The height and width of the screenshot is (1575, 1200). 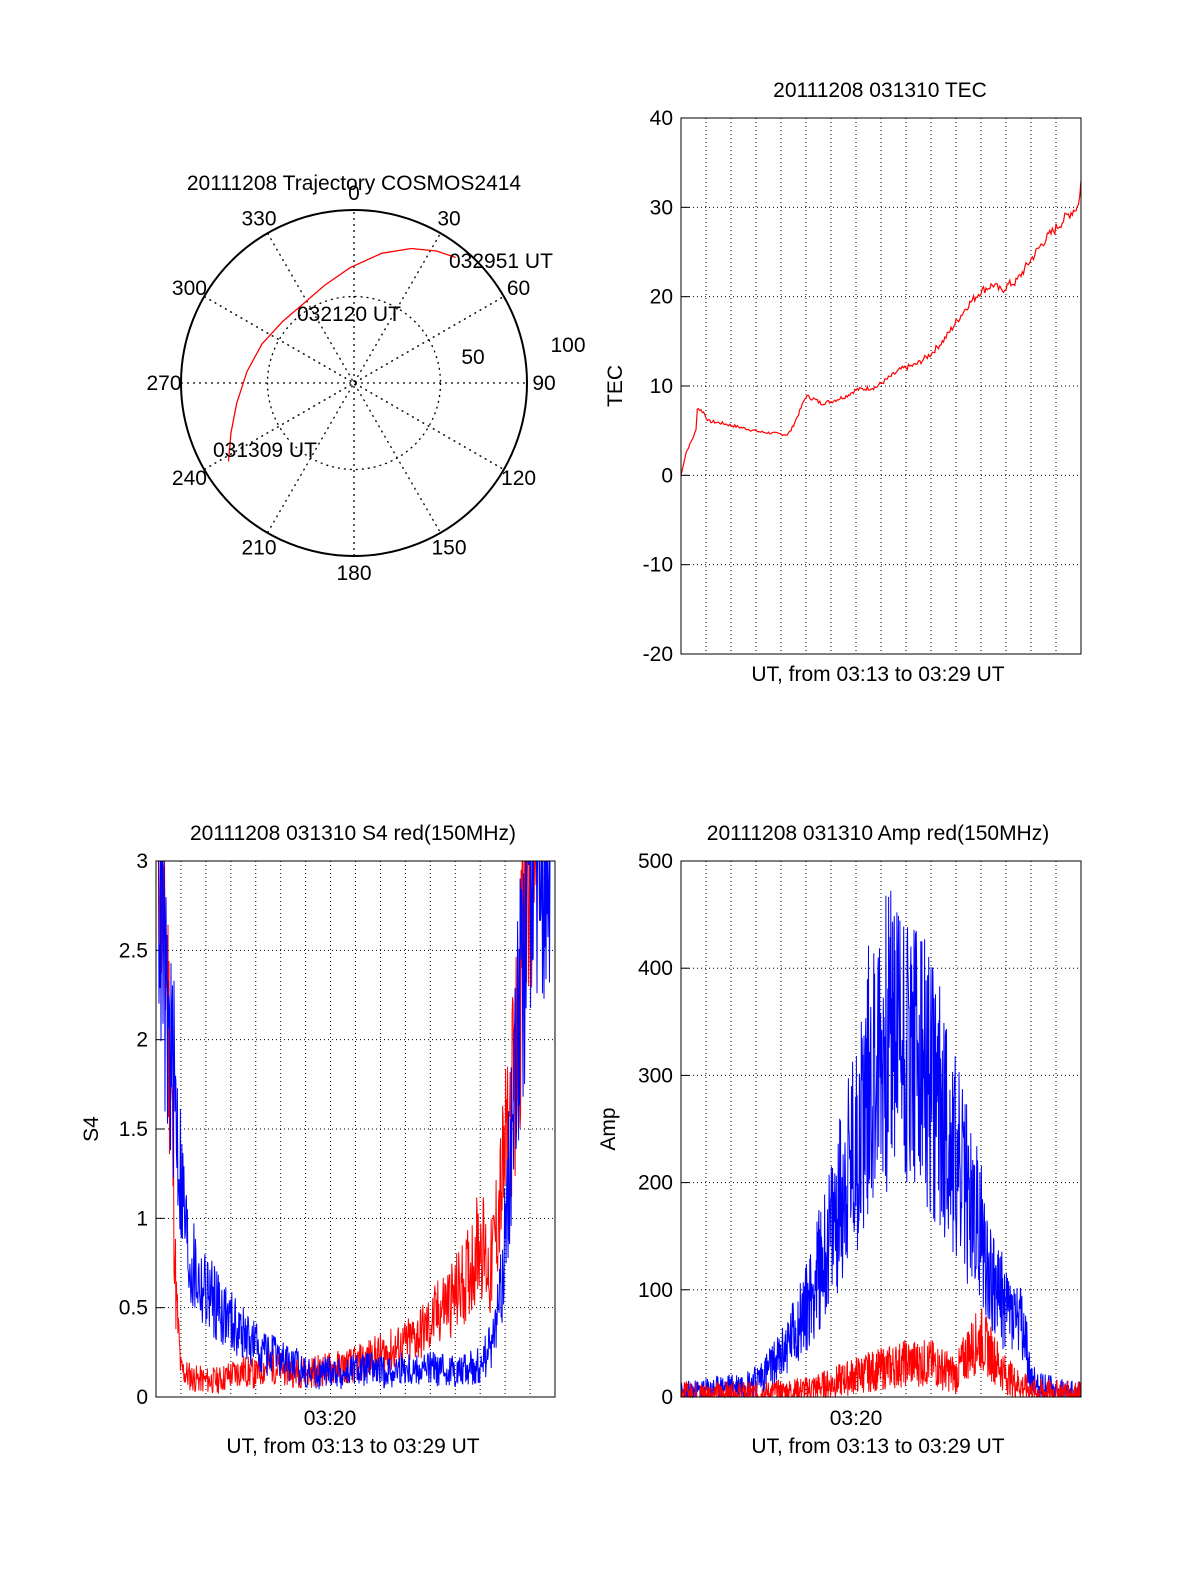 I want to click on s4-y-axis-label: S4, so click(x=91, y=1129).